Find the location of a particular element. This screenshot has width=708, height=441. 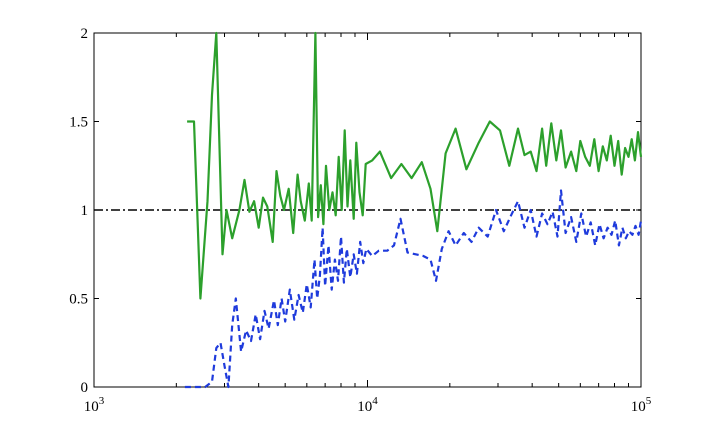

y-tick-label: 0 is located at coordinates (85, 388).